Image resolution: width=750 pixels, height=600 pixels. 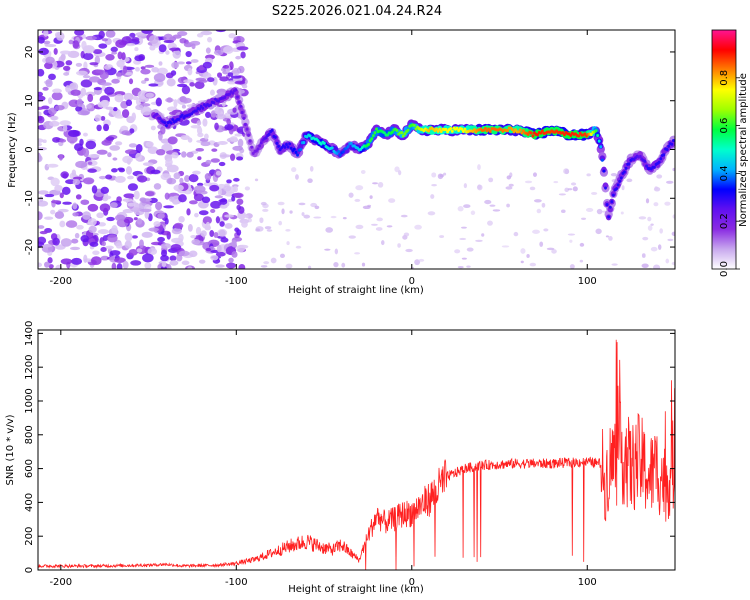 What do you see at coordinates (60, 281) in the screenshot?
I see `spectrogram-x-tick-label: -200` at bounding box center [60, 281].